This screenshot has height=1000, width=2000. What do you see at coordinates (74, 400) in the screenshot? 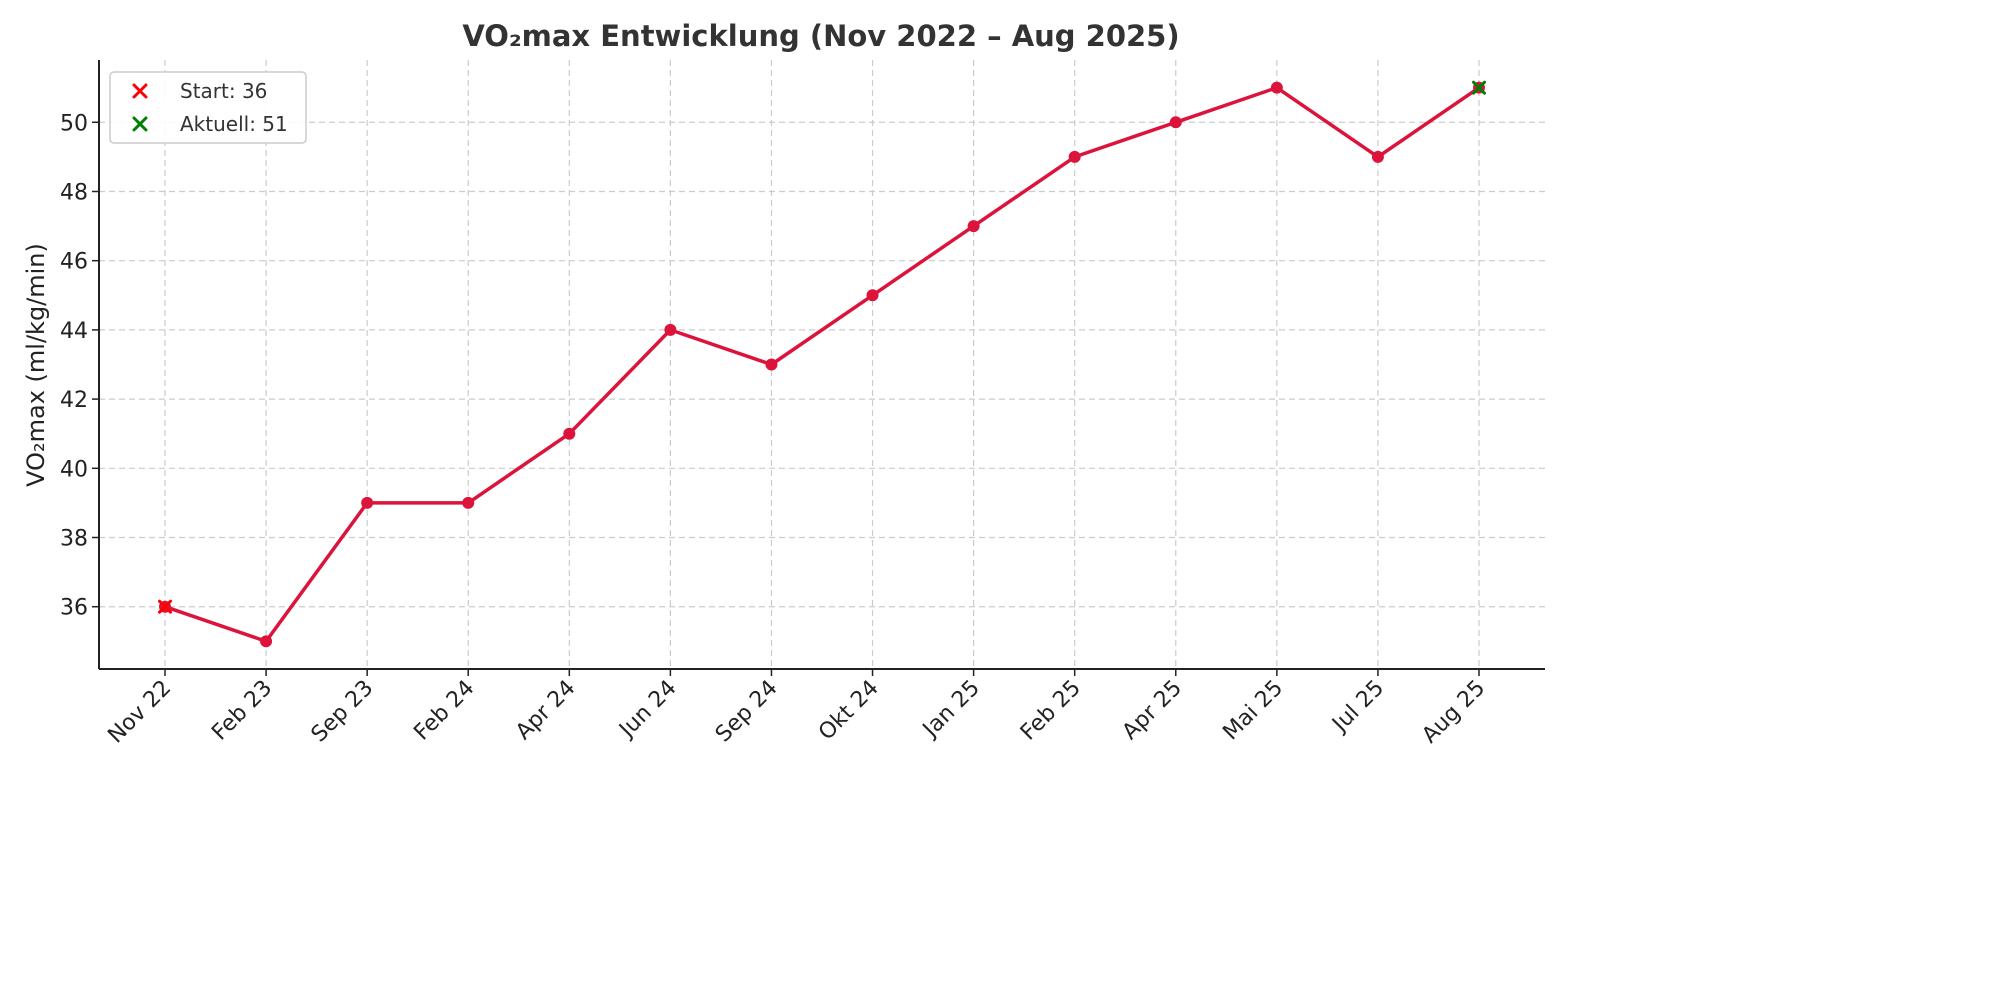
I see `y-tick-label: 42` at bounding box center [74, 400].